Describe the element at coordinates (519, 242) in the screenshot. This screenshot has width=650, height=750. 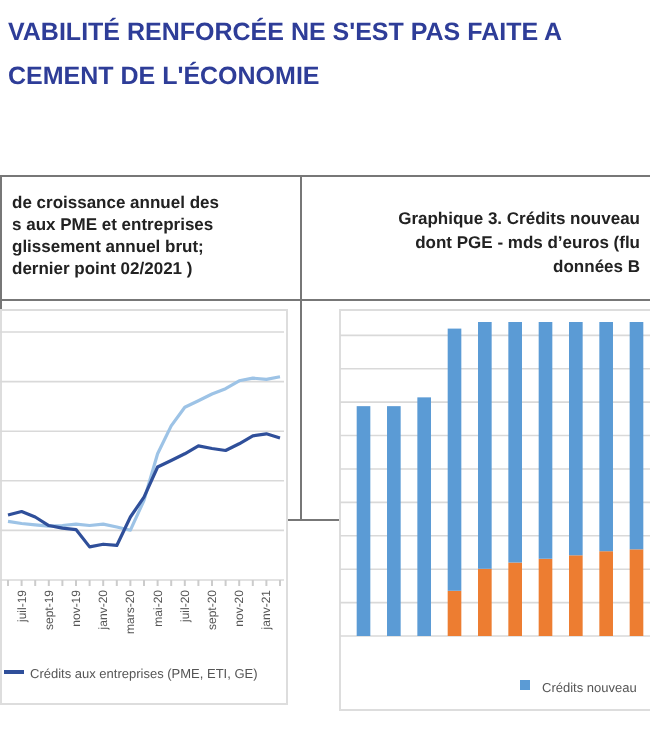
I see `chart-title: Graphique 3. Crédits nouveau dont PGE - mds d’euros (flu données B` at that location.